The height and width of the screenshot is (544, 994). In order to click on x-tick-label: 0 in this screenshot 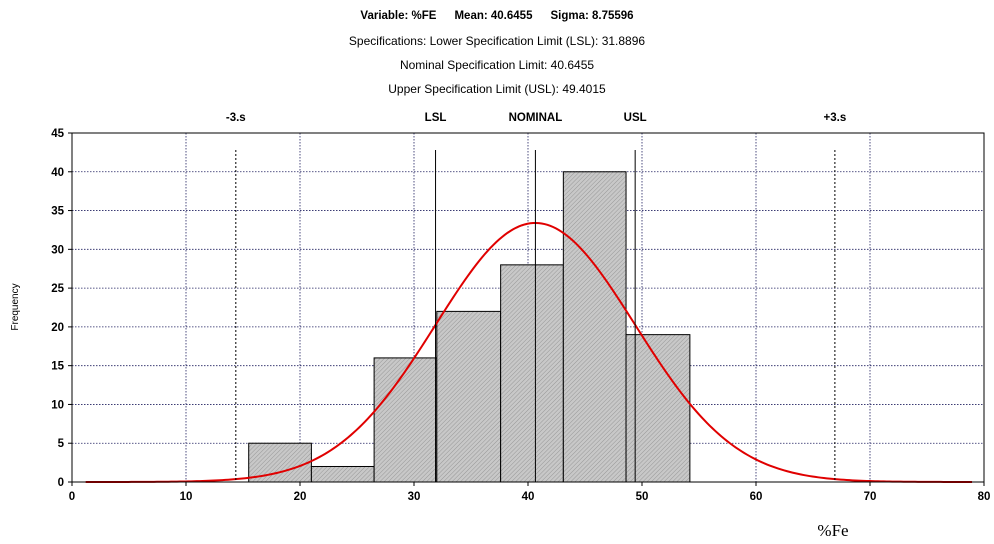, I will do `click(72, 497)`.